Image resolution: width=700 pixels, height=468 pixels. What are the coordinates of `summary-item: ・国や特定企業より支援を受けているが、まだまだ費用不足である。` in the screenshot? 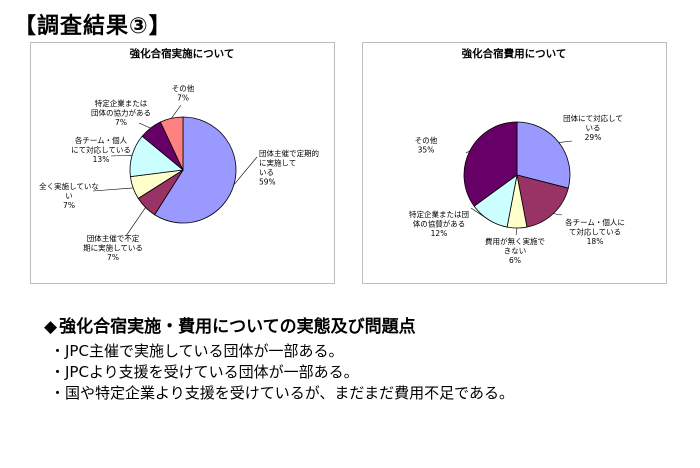 It's located at (282, 393).